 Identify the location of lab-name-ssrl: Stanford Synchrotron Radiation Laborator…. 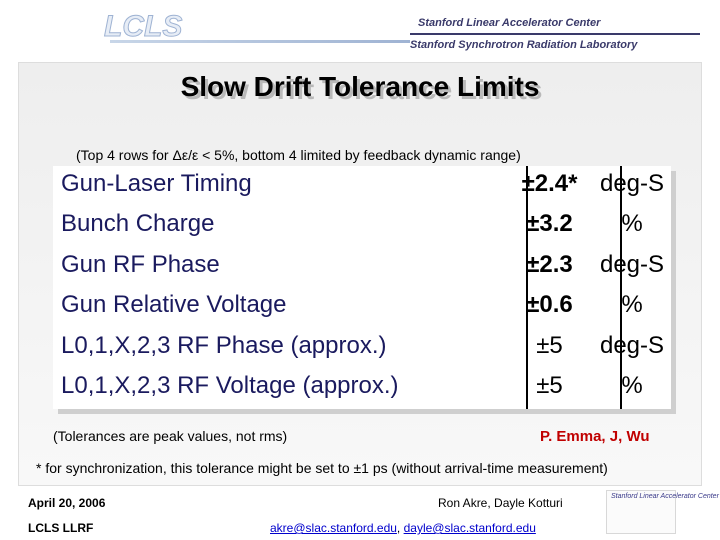
(524, 45).